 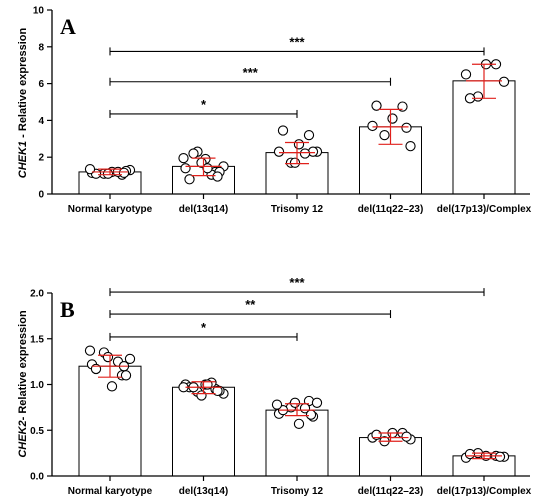 I want to click on y-tick-label: 1.0, so click(x=37, y=385).